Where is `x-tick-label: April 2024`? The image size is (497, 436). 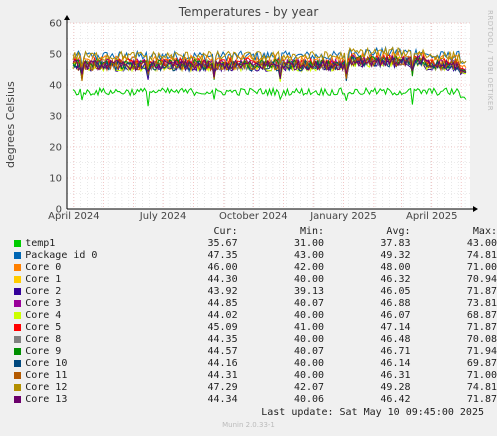
x-tick-label: April 2024 is located at coordinates (73, 216).